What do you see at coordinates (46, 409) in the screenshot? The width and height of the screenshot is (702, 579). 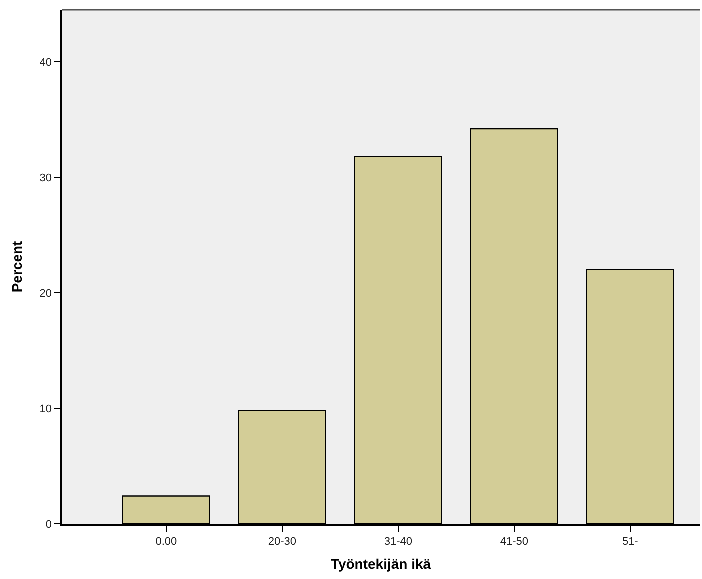 I see `y-tick-label: 10` at bounding box center [46, 409].